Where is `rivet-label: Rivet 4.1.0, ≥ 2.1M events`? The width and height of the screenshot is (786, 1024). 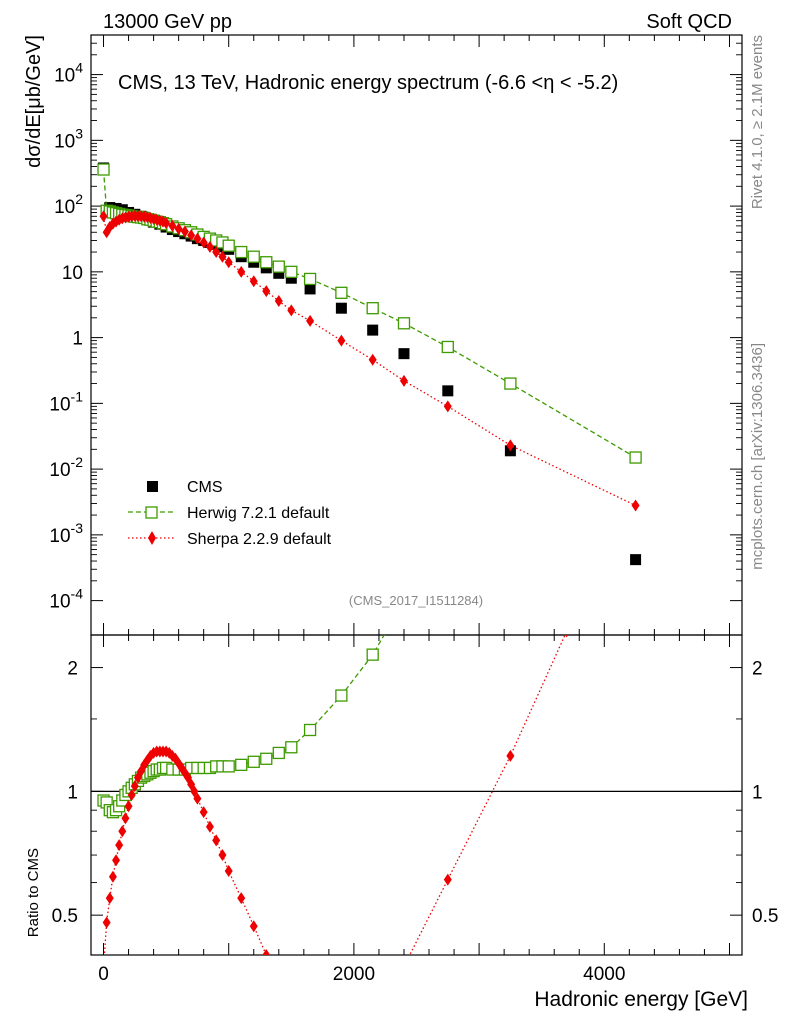 rivet-label: Rivet 4.1.0, ≥ 2.1M events is located at coordinates (757, 122).